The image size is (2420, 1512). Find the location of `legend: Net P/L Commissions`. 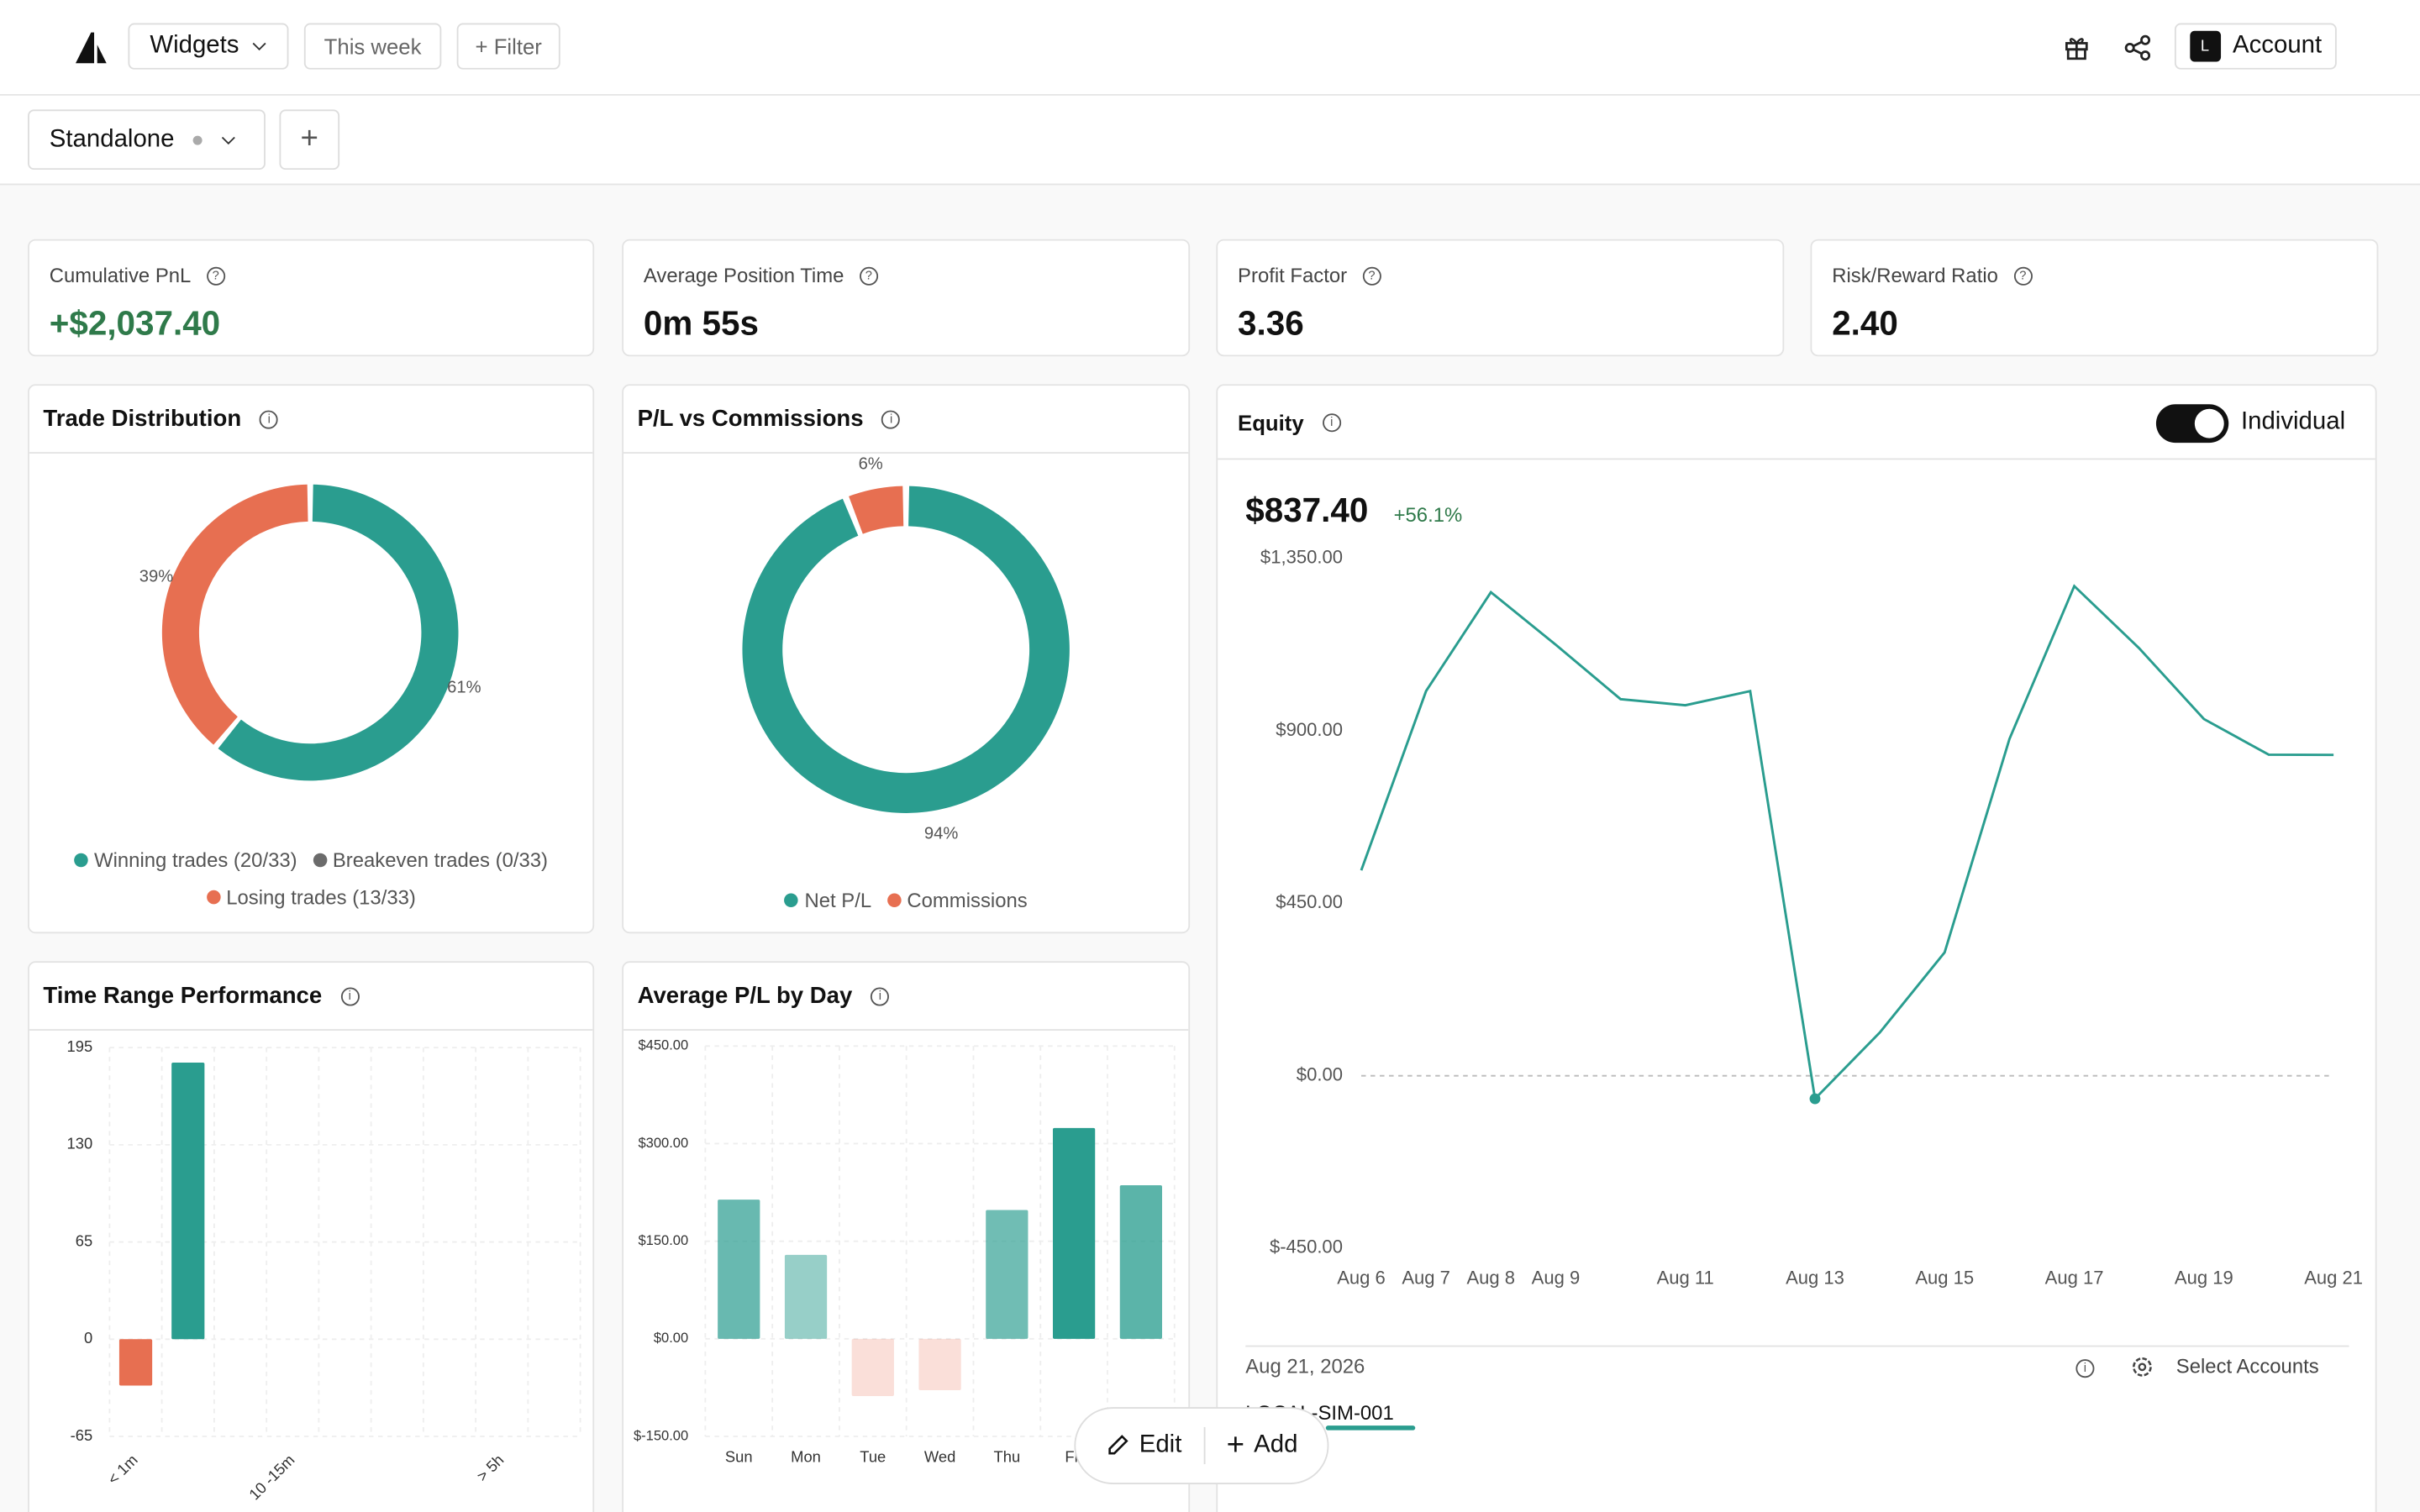

legend: Net P/L Commissions is located at coordinates (905, 900).